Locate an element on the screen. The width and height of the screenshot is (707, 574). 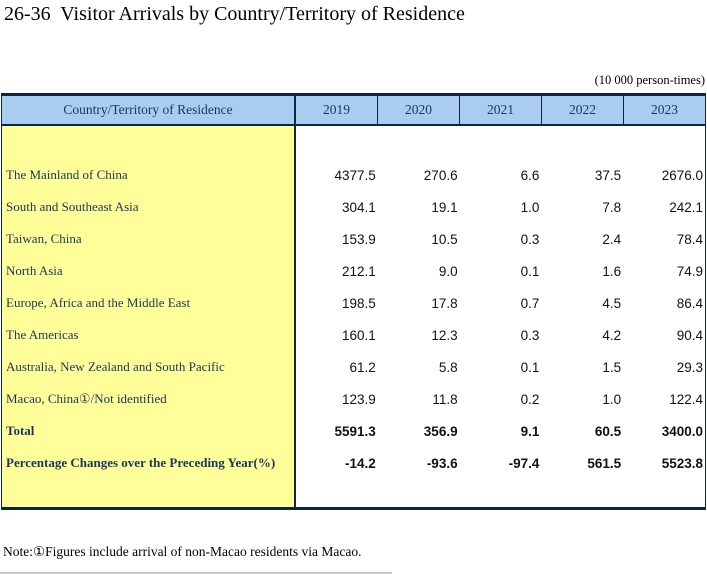
value-cell: 61.2 is located at coordinates (362, 367).